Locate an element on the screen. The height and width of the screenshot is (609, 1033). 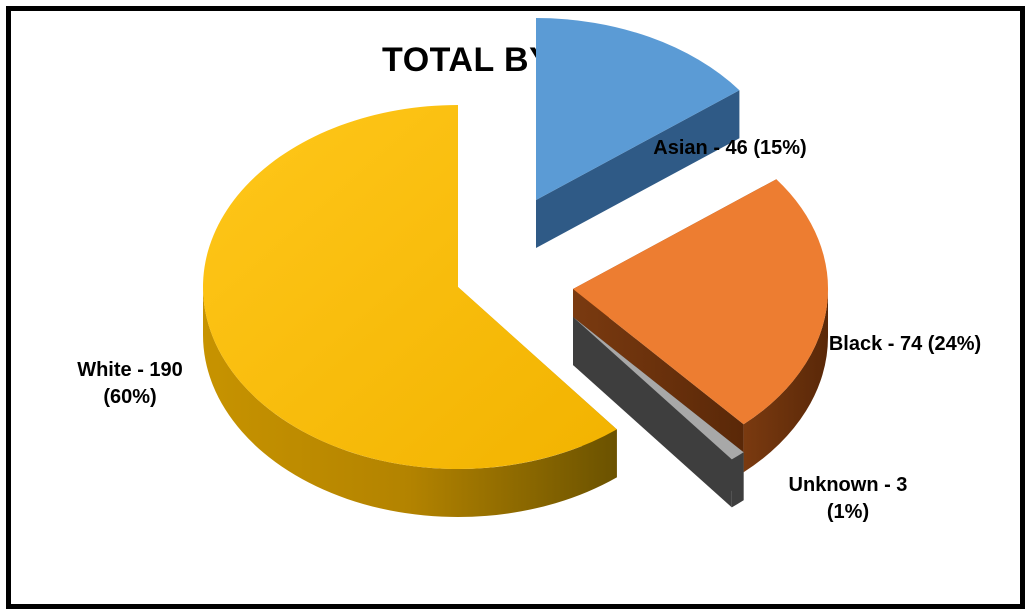
data-label-line: Asian - 46 (15%) is located at coordinates (729, 148).